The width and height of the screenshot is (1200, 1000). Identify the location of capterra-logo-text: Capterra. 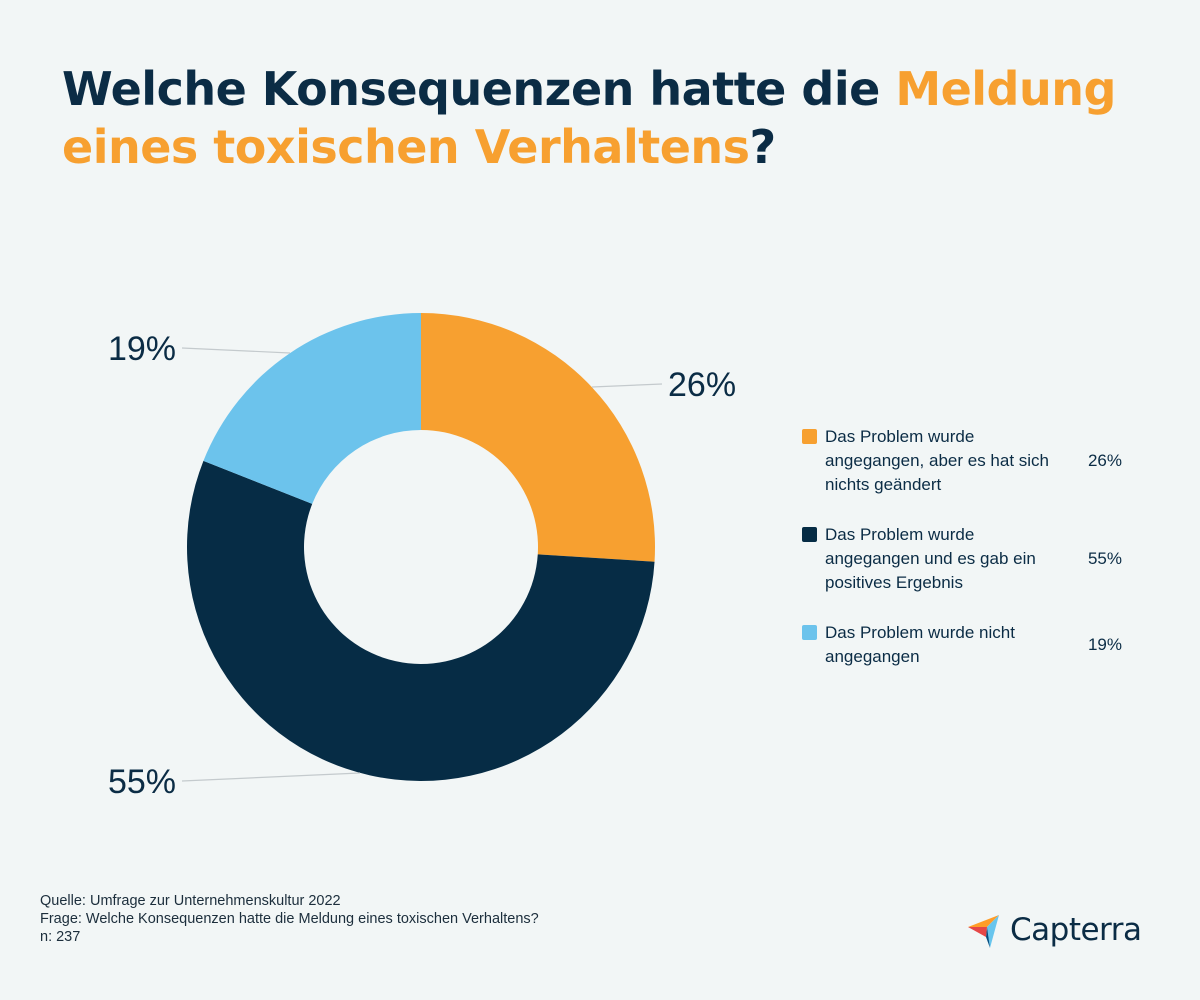
(1076, 930).